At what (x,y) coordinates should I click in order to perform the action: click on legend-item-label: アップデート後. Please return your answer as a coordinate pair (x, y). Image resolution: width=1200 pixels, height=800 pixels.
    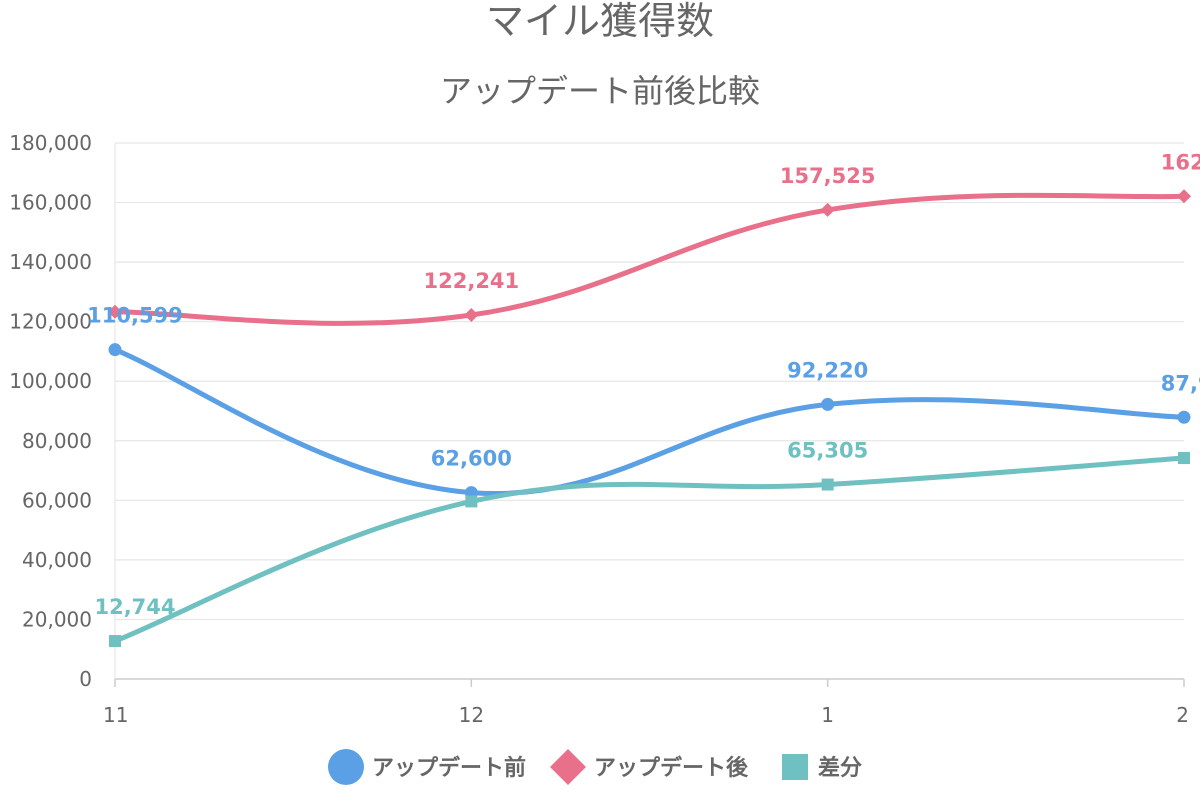
    Looking at the image, I should click on (671, 768).